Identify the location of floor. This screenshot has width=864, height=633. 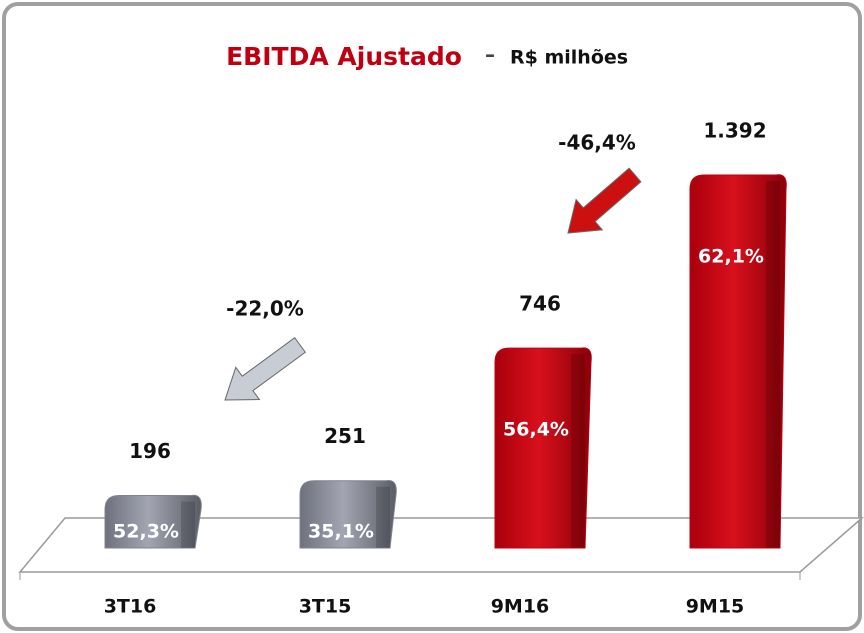
(441, 545).